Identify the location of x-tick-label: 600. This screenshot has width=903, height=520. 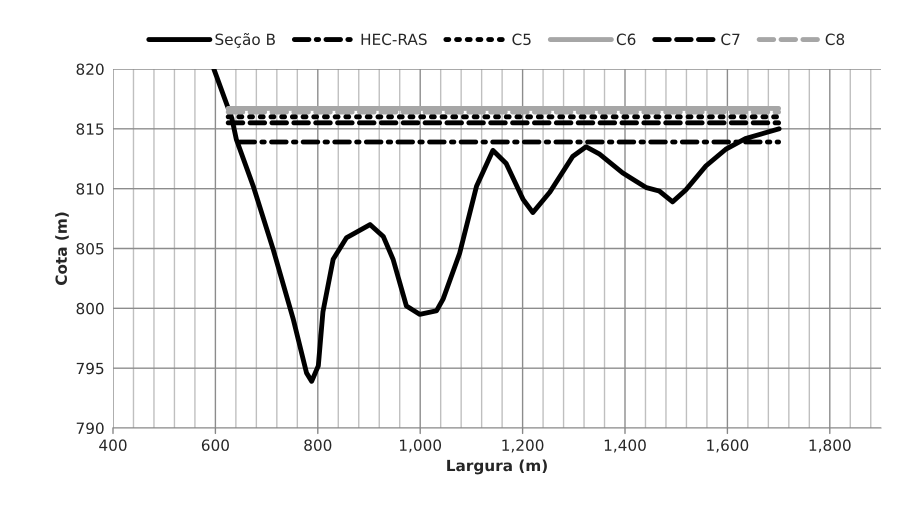
(215, 445).